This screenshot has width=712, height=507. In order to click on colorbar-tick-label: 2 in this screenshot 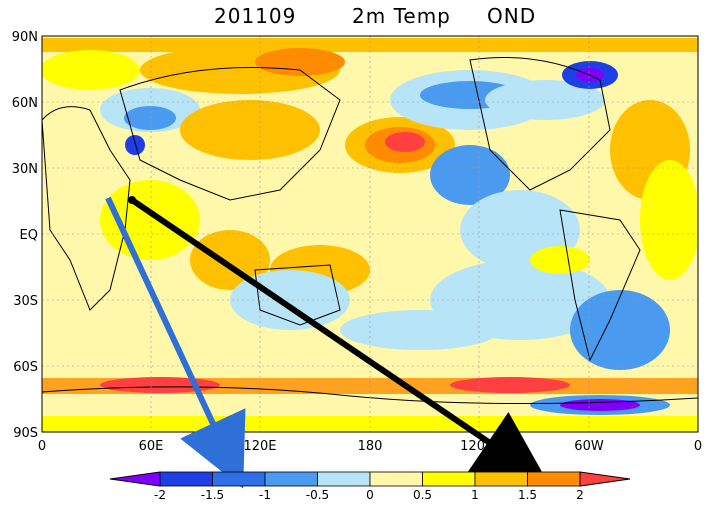, I will do `click(580, 495)`.